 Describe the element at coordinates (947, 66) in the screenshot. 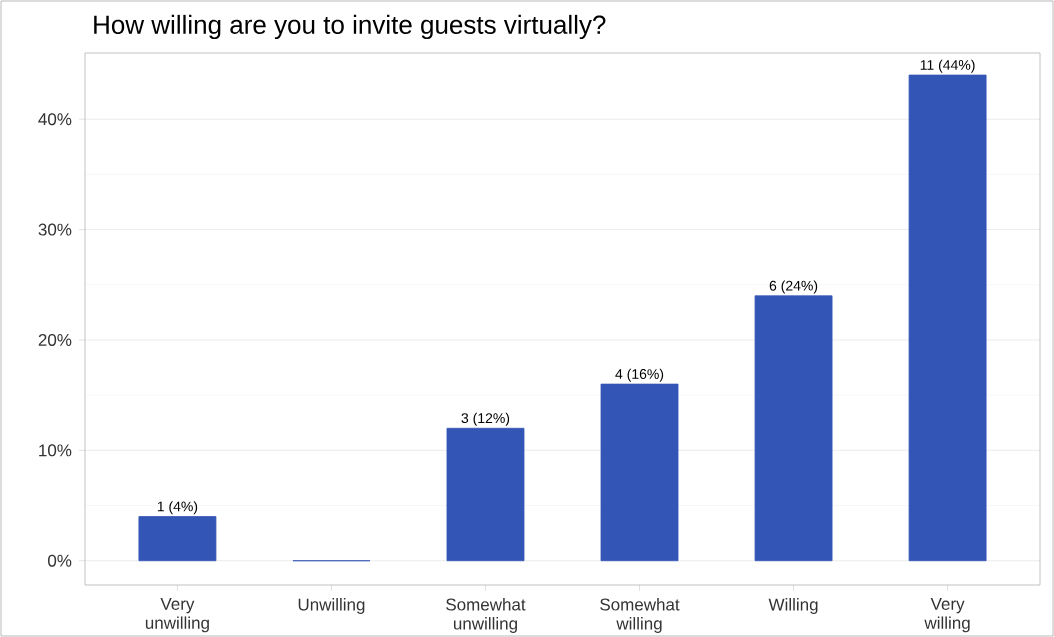

I see `data-label: 11 (44%)` at that location.